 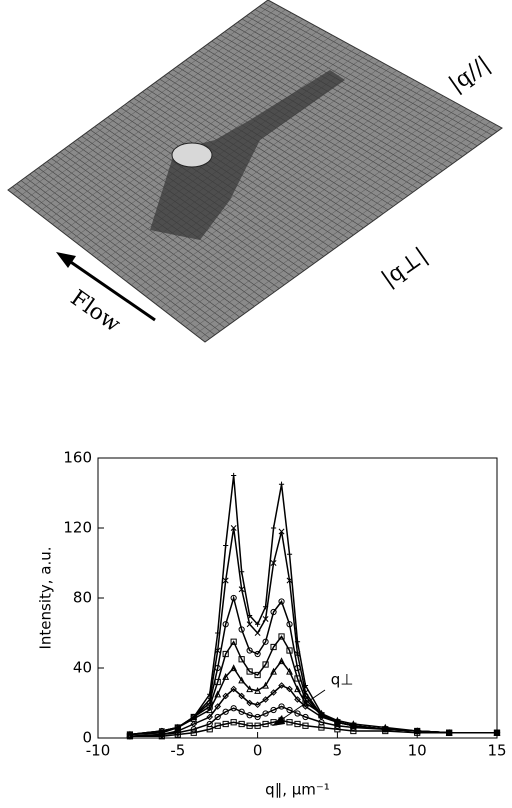 What do you see at coordinates (98, 751) in the screenshot?
I see `x-tick-label: -10` at bounding box center [98, 751].